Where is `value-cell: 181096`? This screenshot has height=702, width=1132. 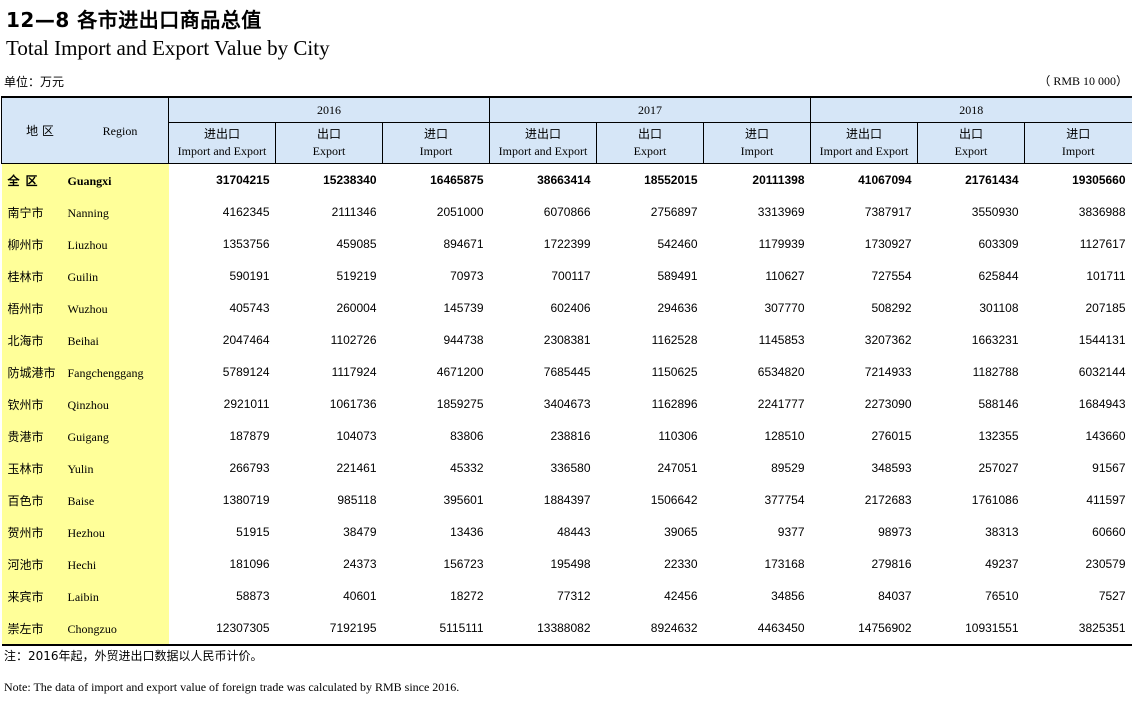 value-cell: 181096 is located at coordinates (249, 564).